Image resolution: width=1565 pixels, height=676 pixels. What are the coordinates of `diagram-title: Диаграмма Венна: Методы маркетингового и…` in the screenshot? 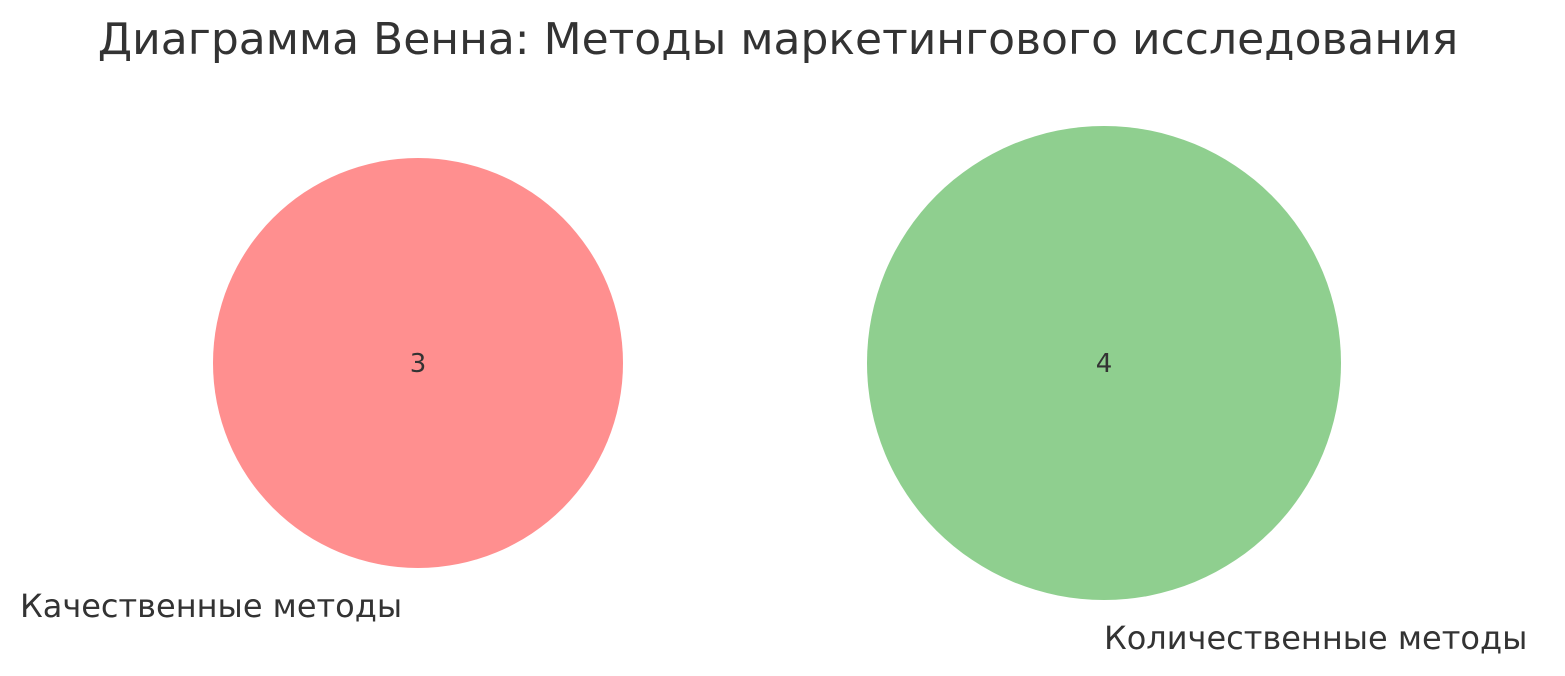 It's located at (778, 39).